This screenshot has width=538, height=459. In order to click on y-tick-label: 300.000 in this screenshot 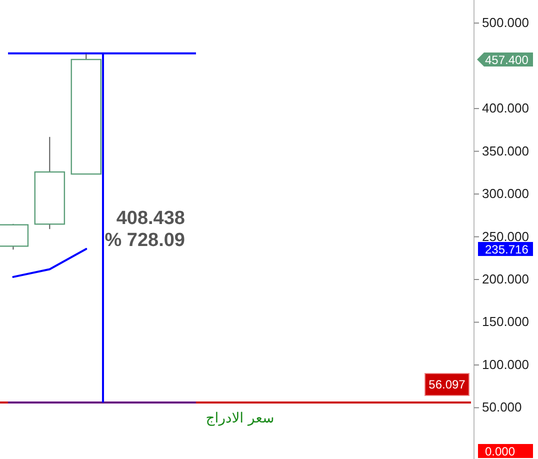, I will do `click(505, 194)`.